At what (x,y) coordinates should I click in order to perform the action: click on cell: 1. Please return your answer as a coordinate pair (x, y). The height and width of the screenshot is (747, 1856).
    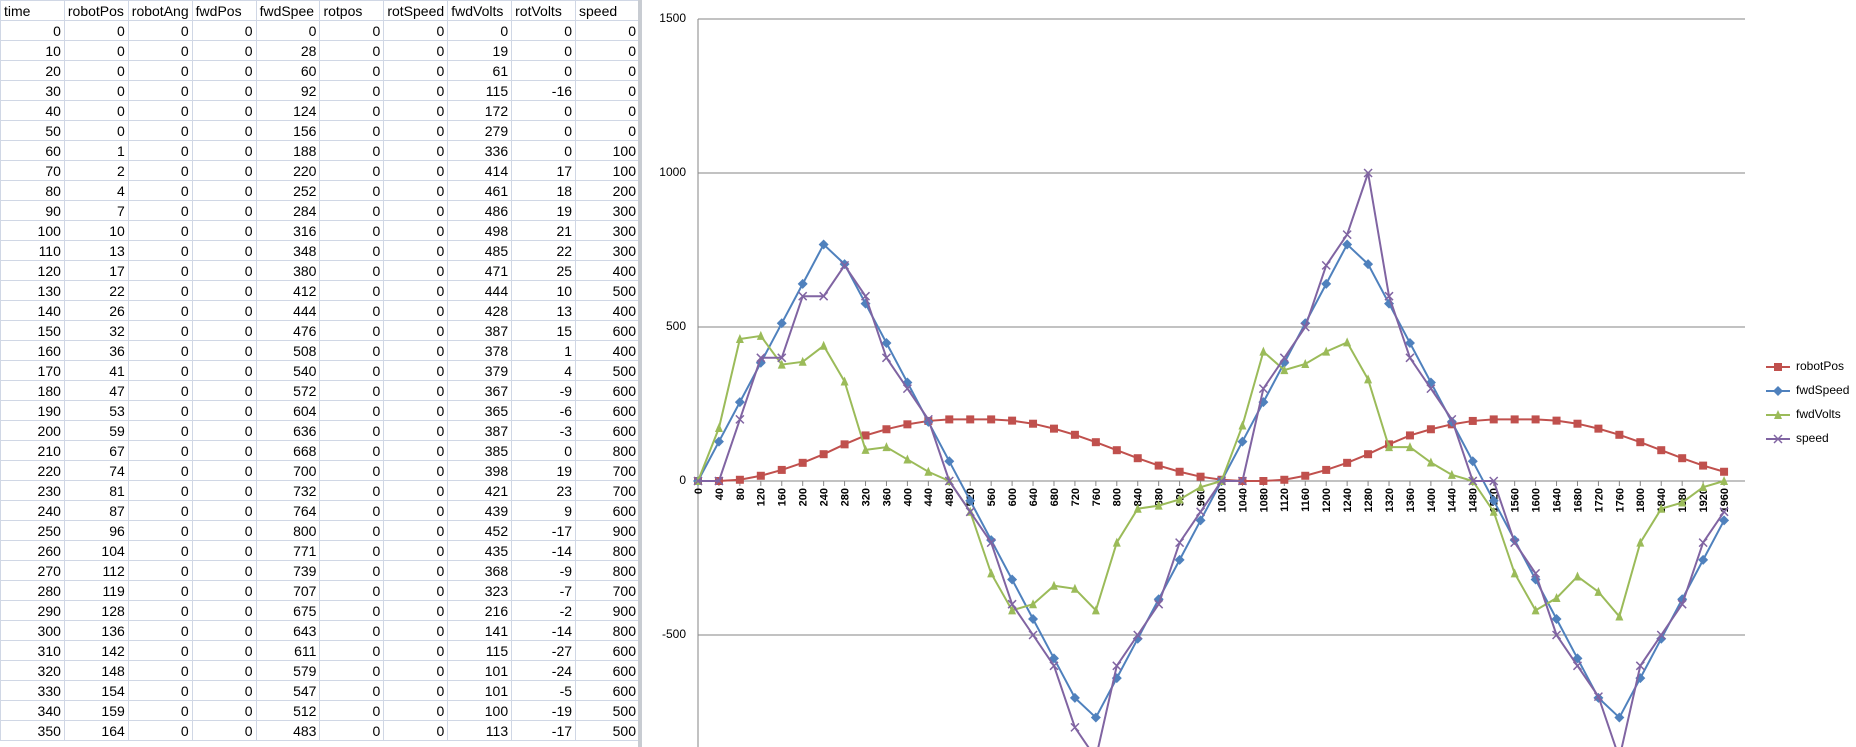
    Looking at the image, I should click on (544, 350).